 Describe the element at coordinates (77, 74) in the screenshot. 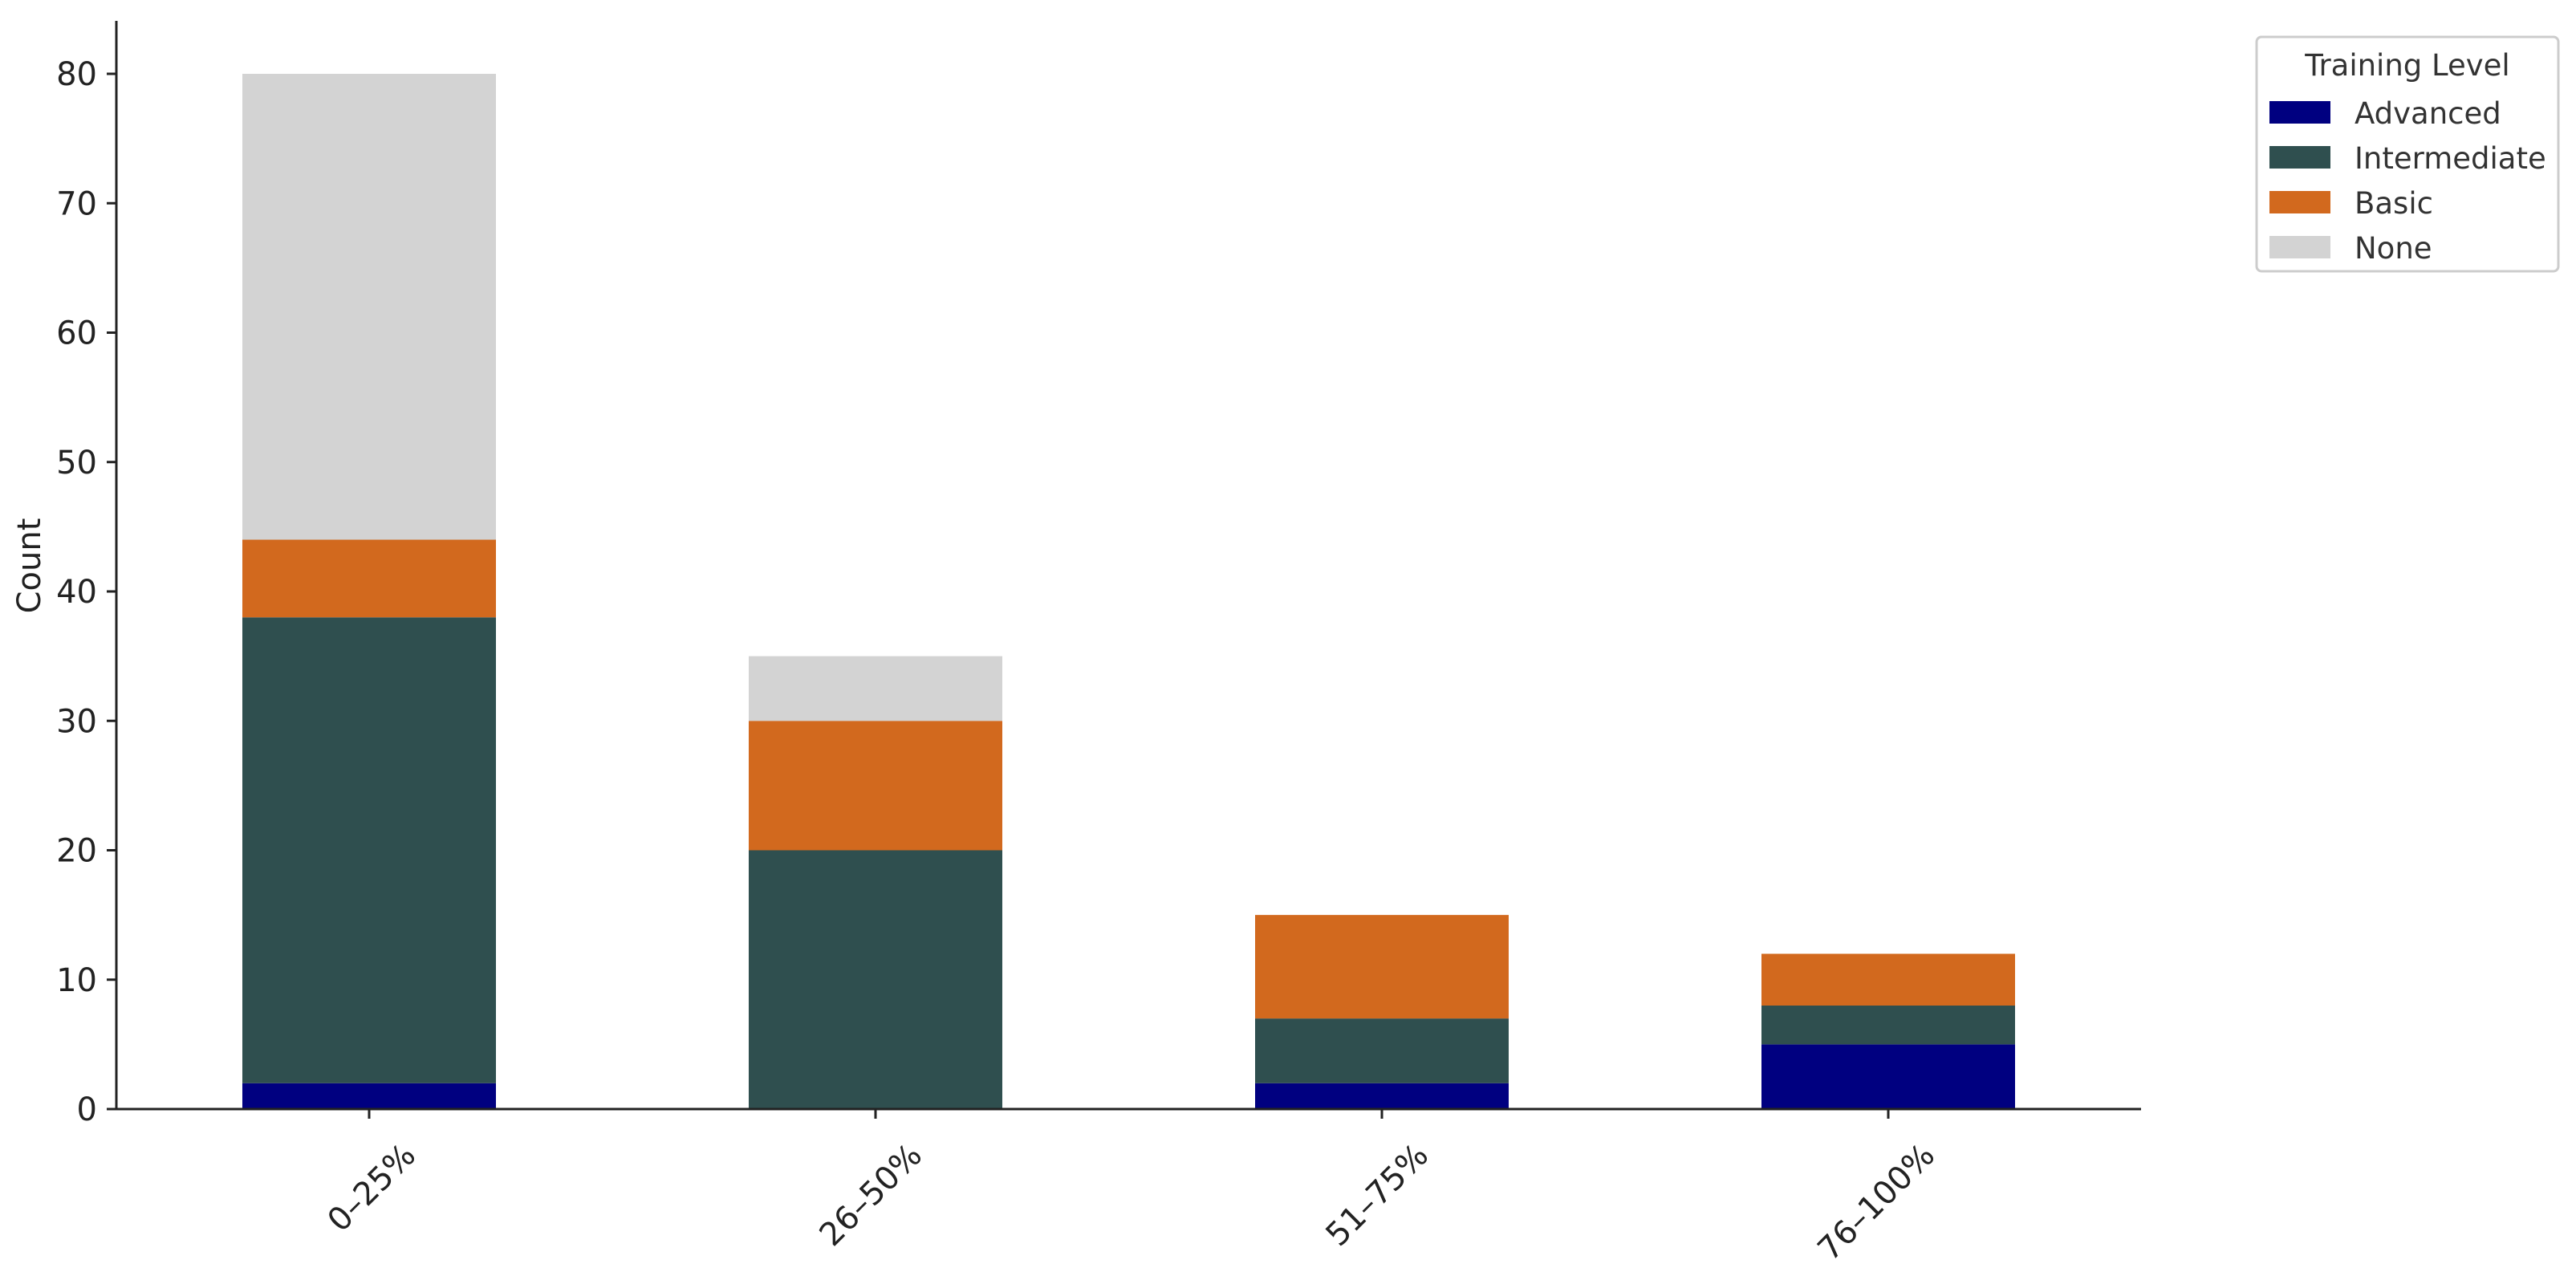

I see `y-tick-label-80: 80` at that location.